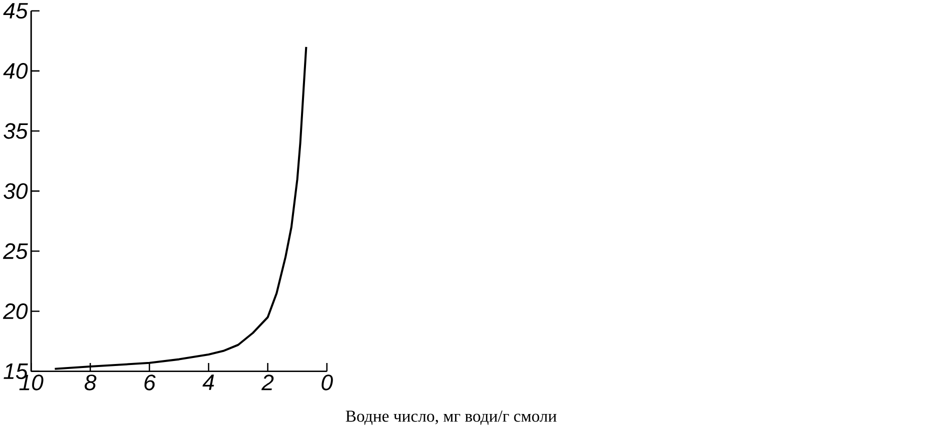 Image resolution: width=933 pixels, height=437 pixels. Describe the element at coordinates (267, 382) in the screenshot. I see `x-tick-label: 2` at that location.